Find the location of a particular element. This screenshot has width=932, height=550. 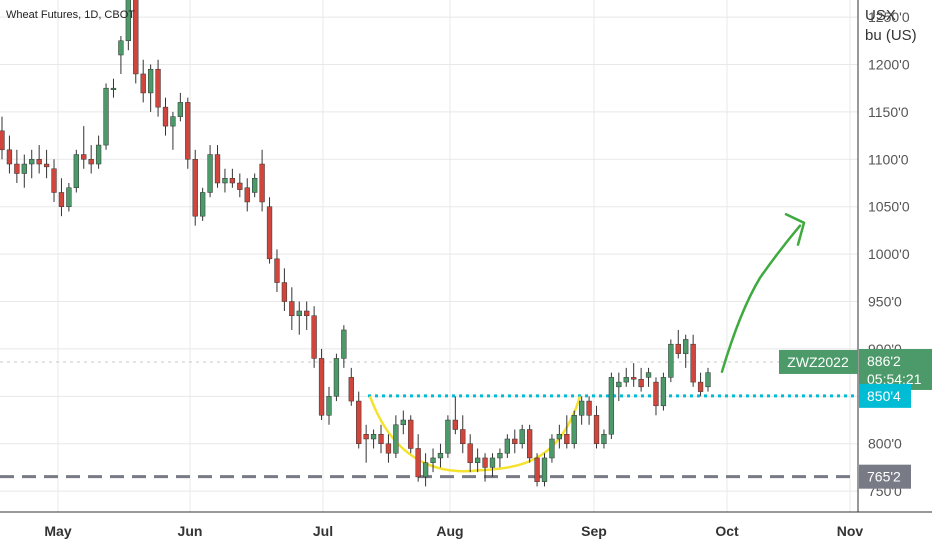

symbol-tag is located at coordinates (818, 361).